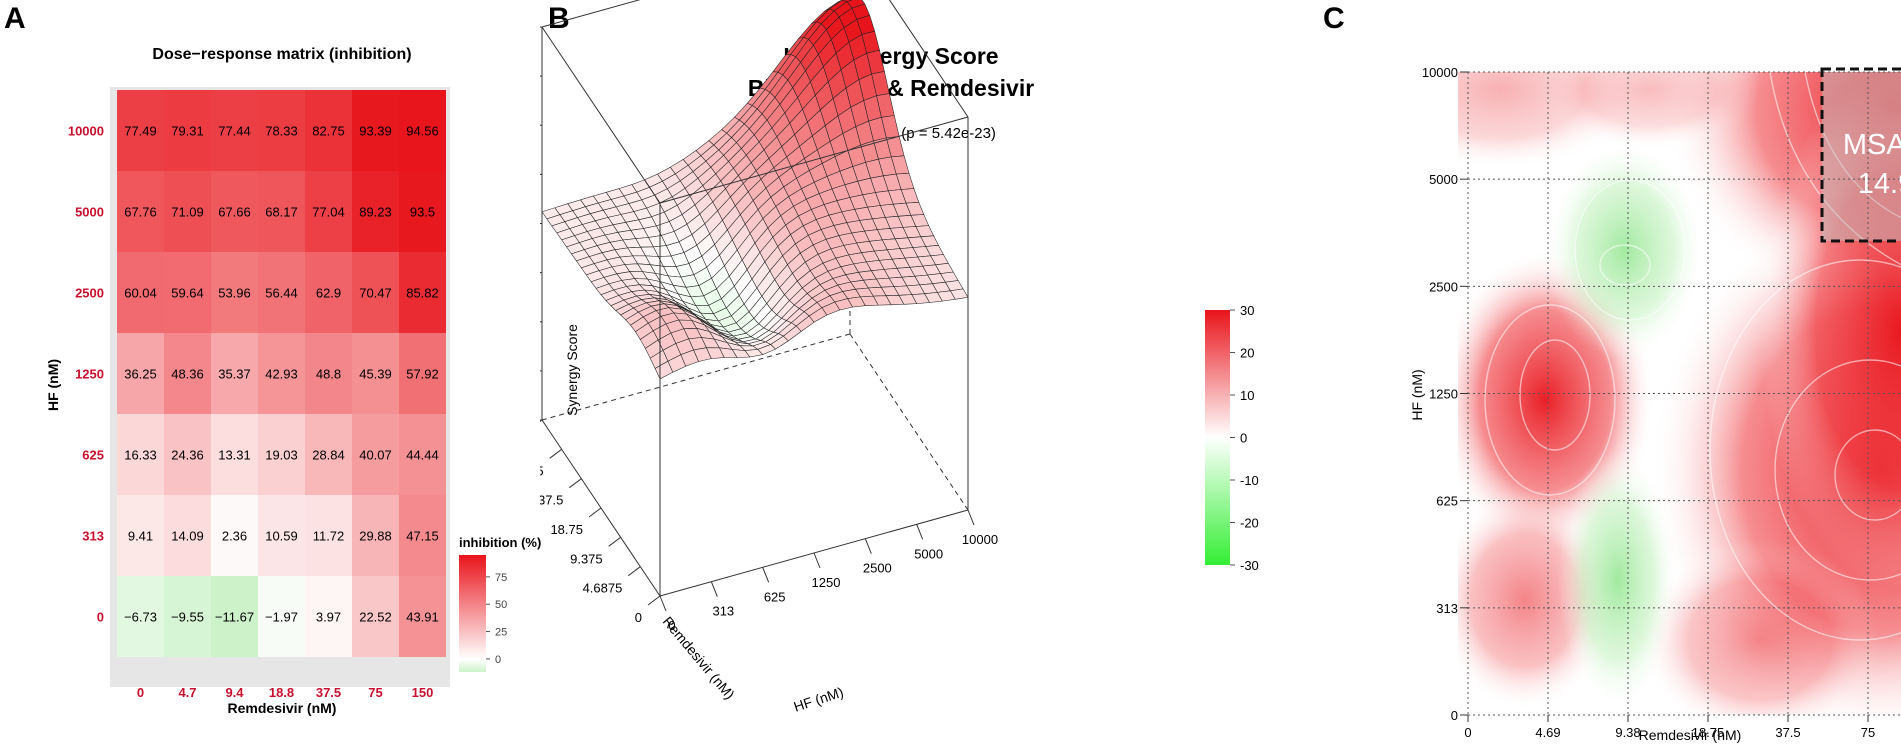  Describe the element at coordinates (498, 660) in the screenshot. I see `heatmap-a-legend-tick: 0` at that location.